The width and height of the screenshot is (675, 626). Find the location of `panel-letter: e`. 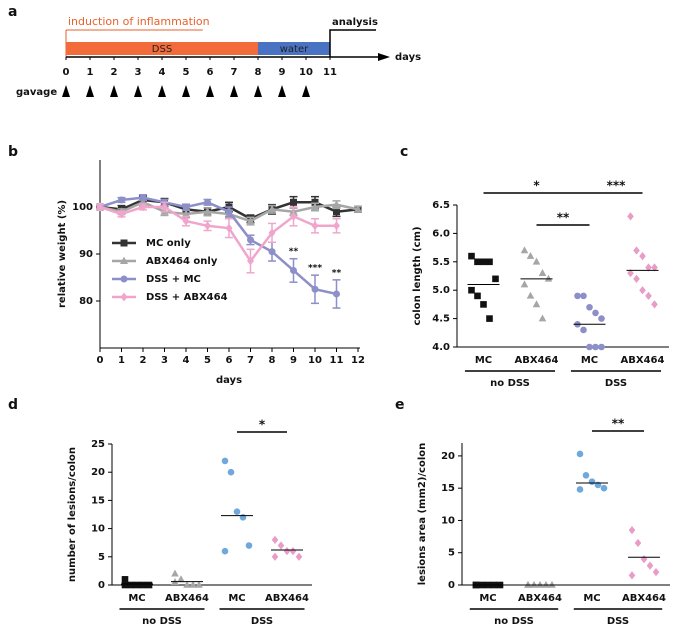

panel-letter: e is located at coordinates (400, 405).